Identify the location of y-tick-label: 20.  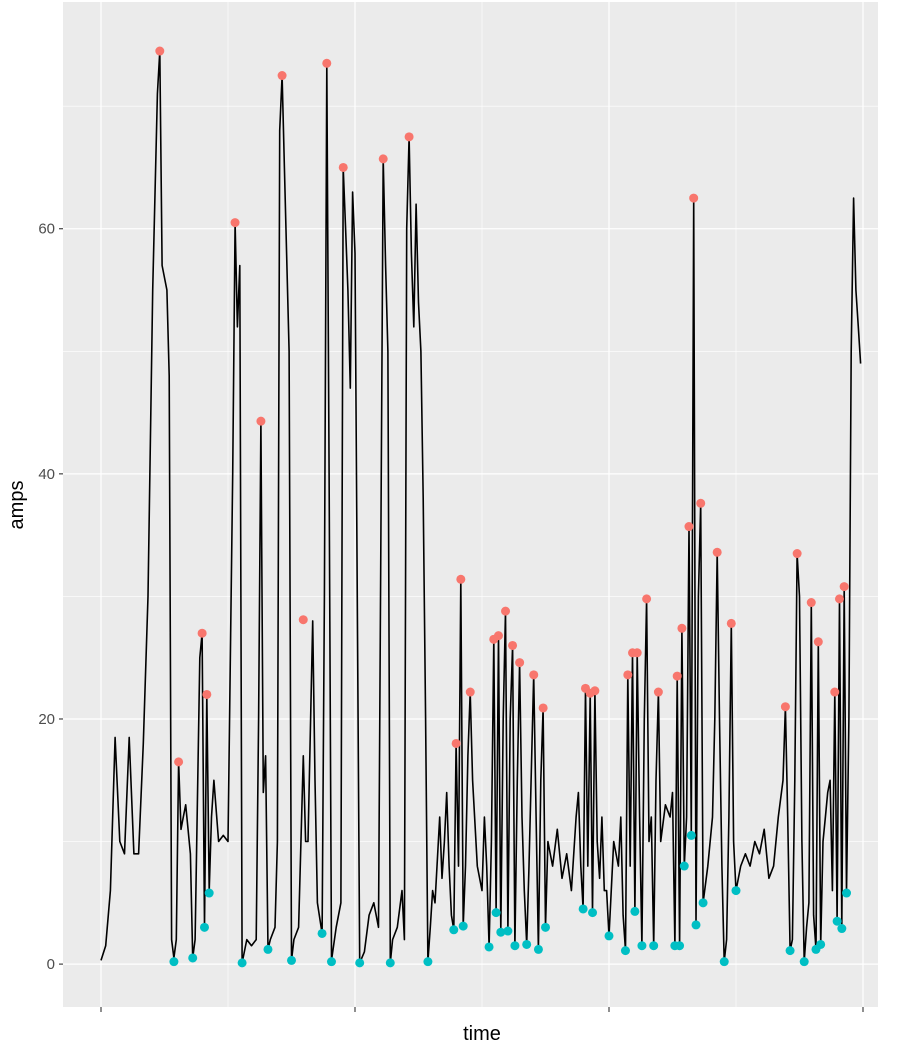
(46, 719).